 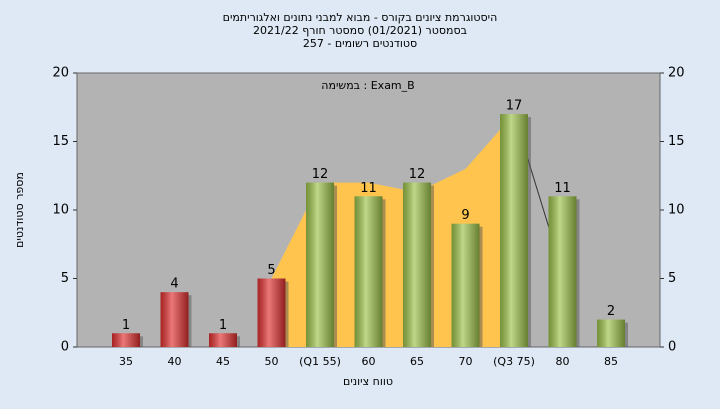 I want to click on x-tick-label: 35, so click(x=126, y=361).